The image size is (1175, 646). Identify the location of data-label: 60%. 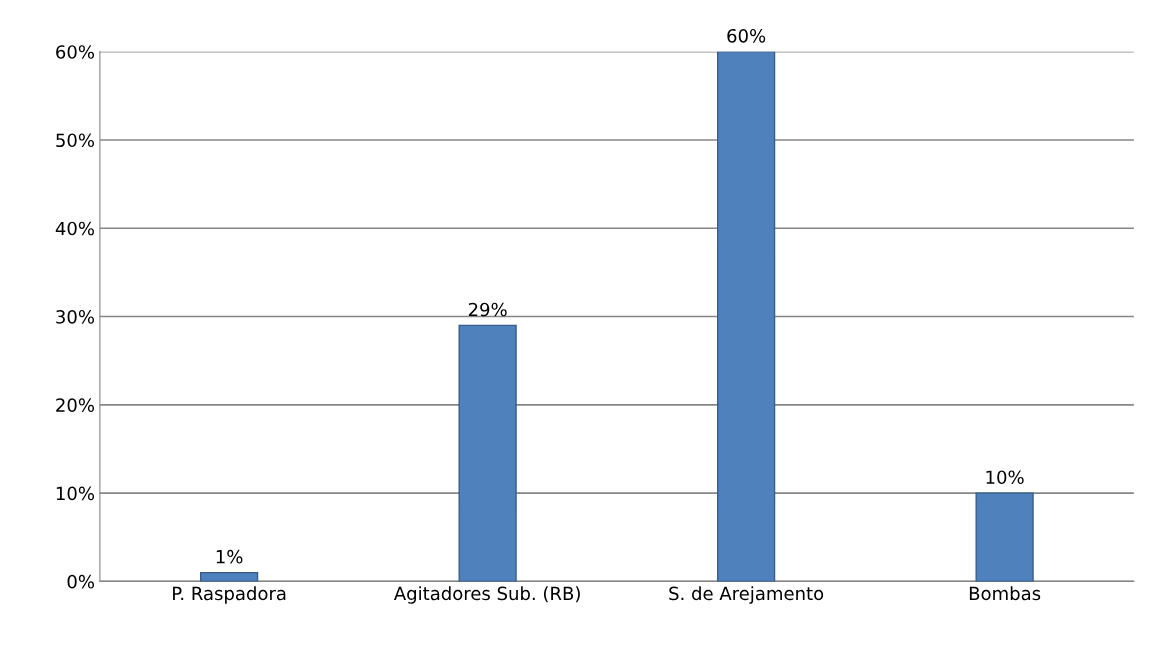
(746, 35).